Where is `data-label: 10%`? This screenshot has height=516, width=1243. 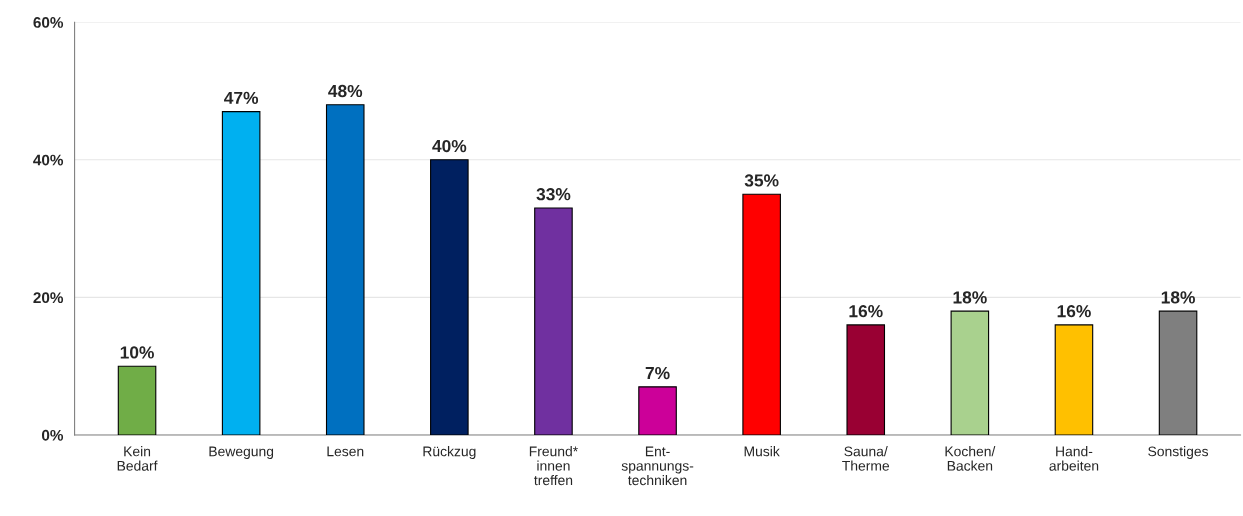 data-label: 10% is located at coordinates (137, 352).